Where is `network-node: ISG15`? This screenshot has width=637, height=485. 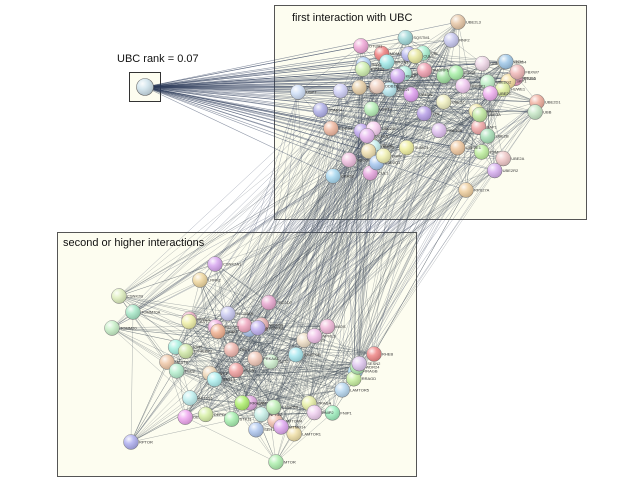
network-node: ISG15 is located at coordinates (462, 72).